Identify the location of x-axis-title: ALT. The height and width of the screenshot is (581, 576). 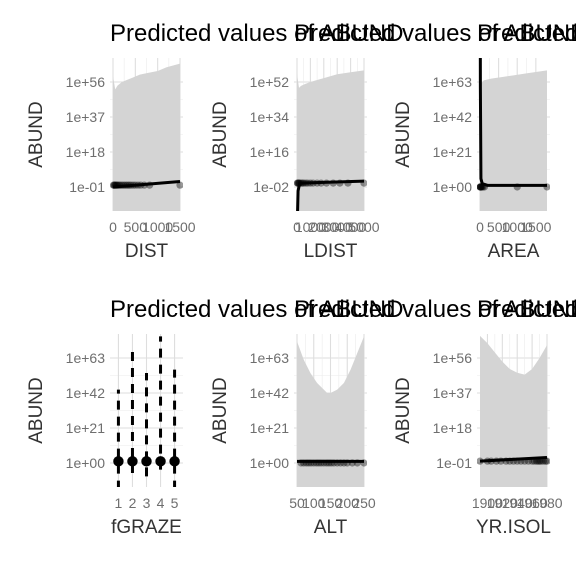
(331, 527).